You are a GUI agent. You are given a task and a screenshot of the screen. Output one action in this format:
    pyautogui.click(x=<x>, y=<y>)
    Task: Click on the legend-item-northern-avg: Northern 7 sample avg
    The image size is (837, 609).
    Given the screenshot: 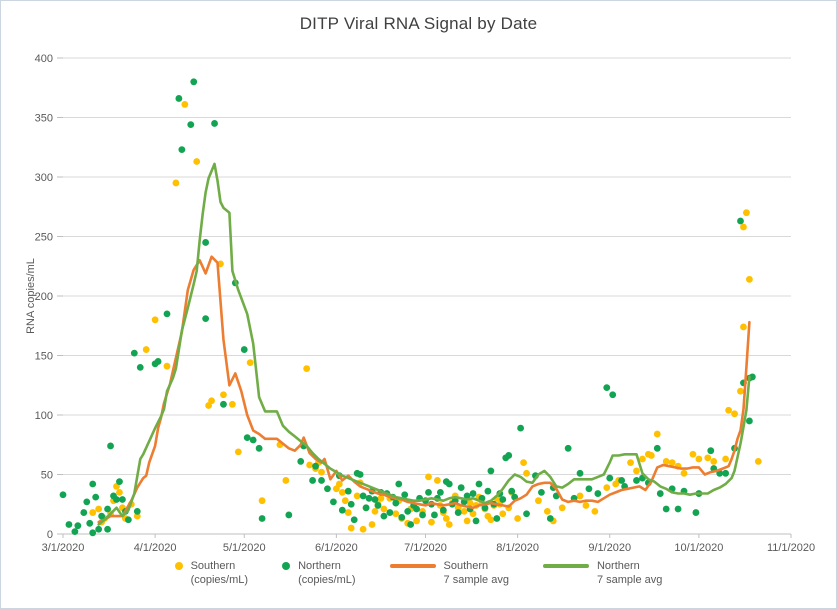 What is the action you would take?
    pyautogui.click(x=602, y=573)
    